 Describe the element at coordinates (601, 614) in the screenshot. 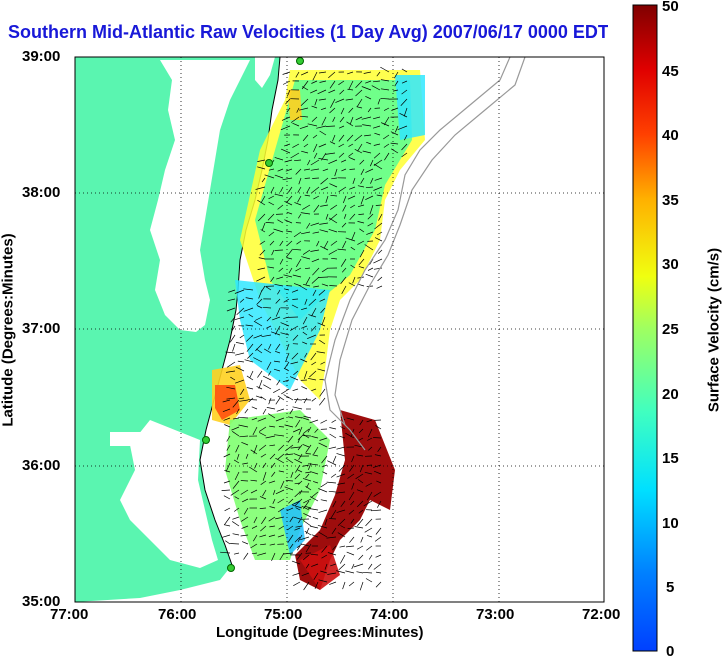

I see `x-tick-label: 72:00` at that location.